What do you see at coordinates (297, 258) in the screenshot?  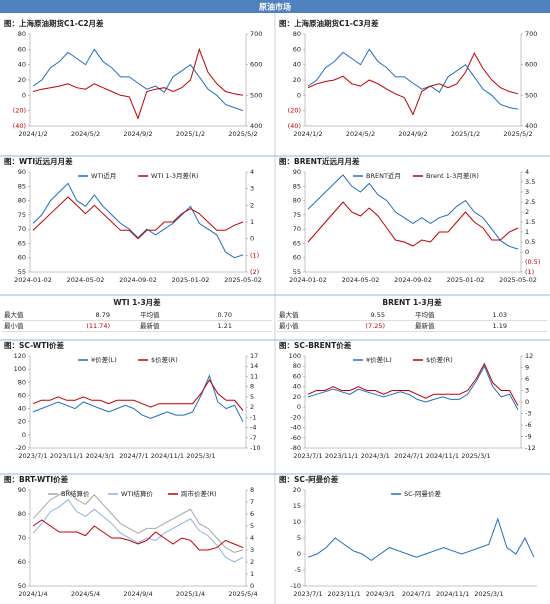 I see `y-tick-label: 60` at bounding box center [297, 258].